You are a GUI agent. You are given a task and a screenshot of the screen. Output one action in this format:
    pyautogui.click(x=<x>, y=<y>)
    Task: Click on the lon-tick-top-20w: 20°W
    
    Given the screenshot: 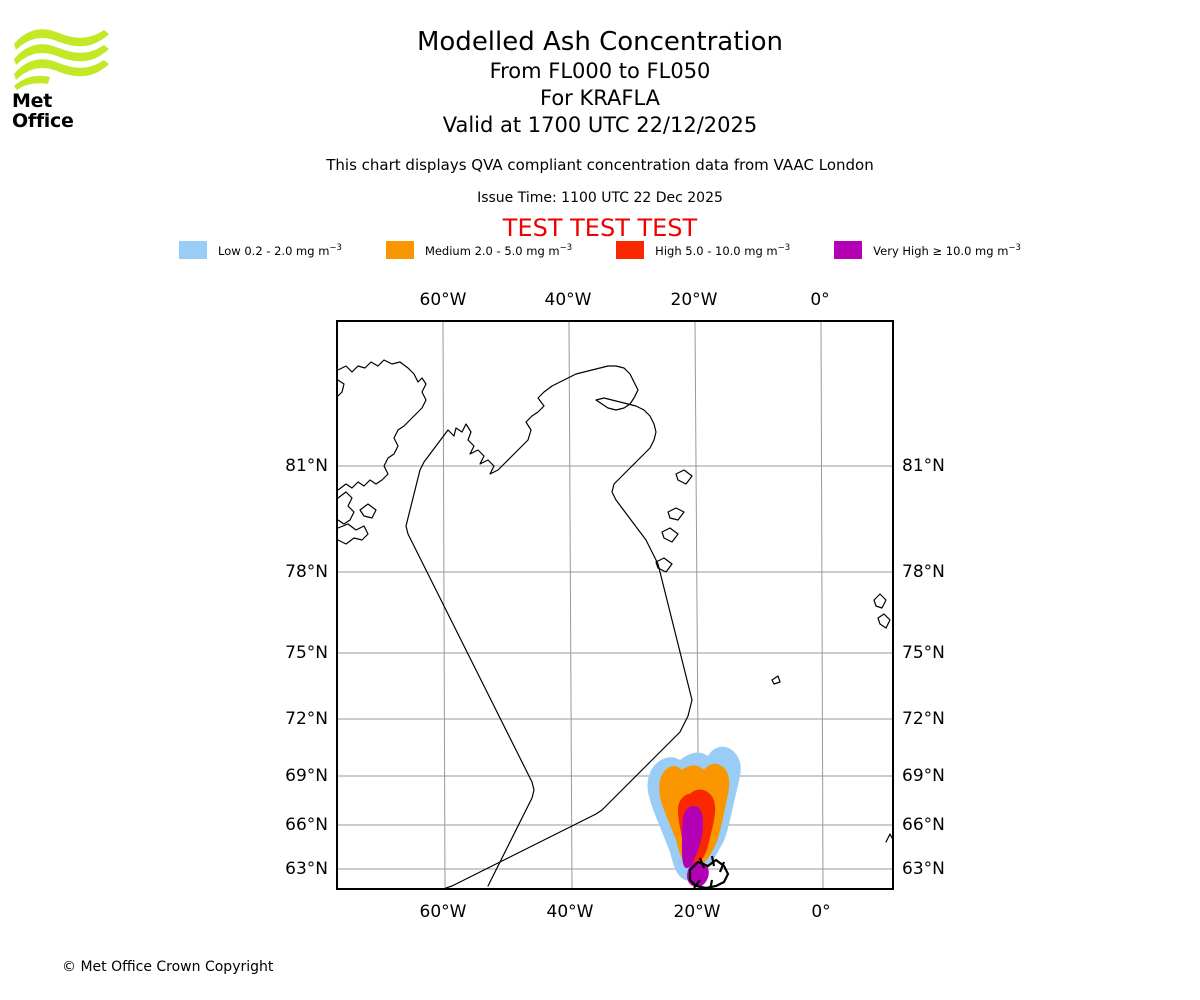 What is the action you would take?
    pyautogui.click(x=694, y=300)
    